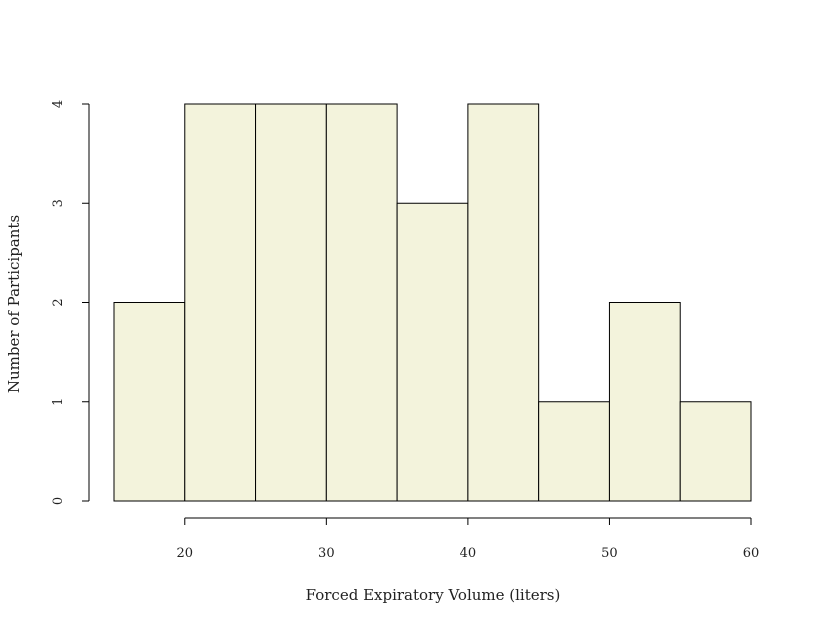 This screenshot has width=822, height=628. Describe the element at coordinates (326, 553) in the screenshot. I see `x-tick-label: 30` at that location.